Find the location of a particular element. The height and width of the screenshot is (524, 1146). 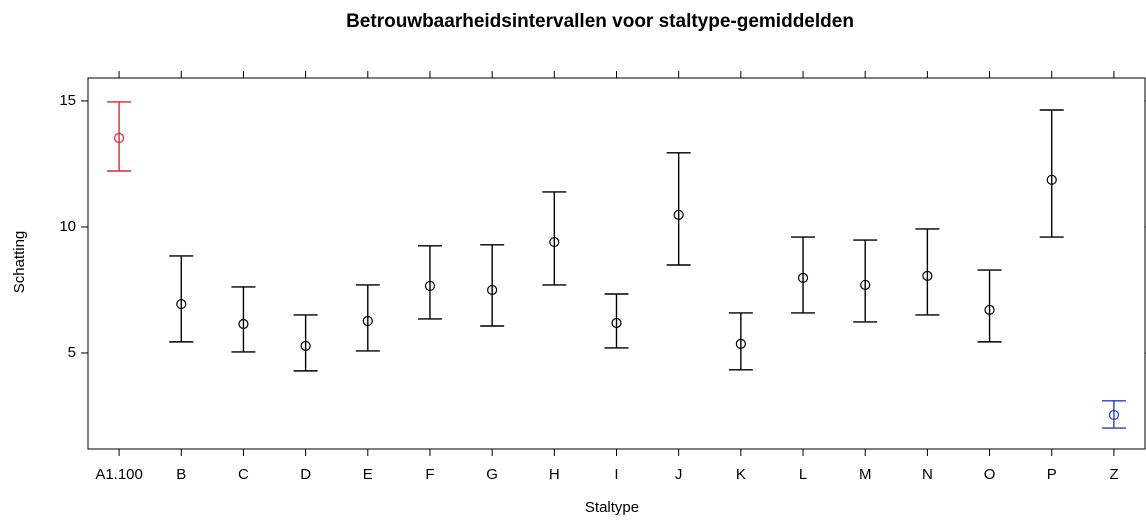

x-axis-label: Staltype is located at coordinates (612, 507).